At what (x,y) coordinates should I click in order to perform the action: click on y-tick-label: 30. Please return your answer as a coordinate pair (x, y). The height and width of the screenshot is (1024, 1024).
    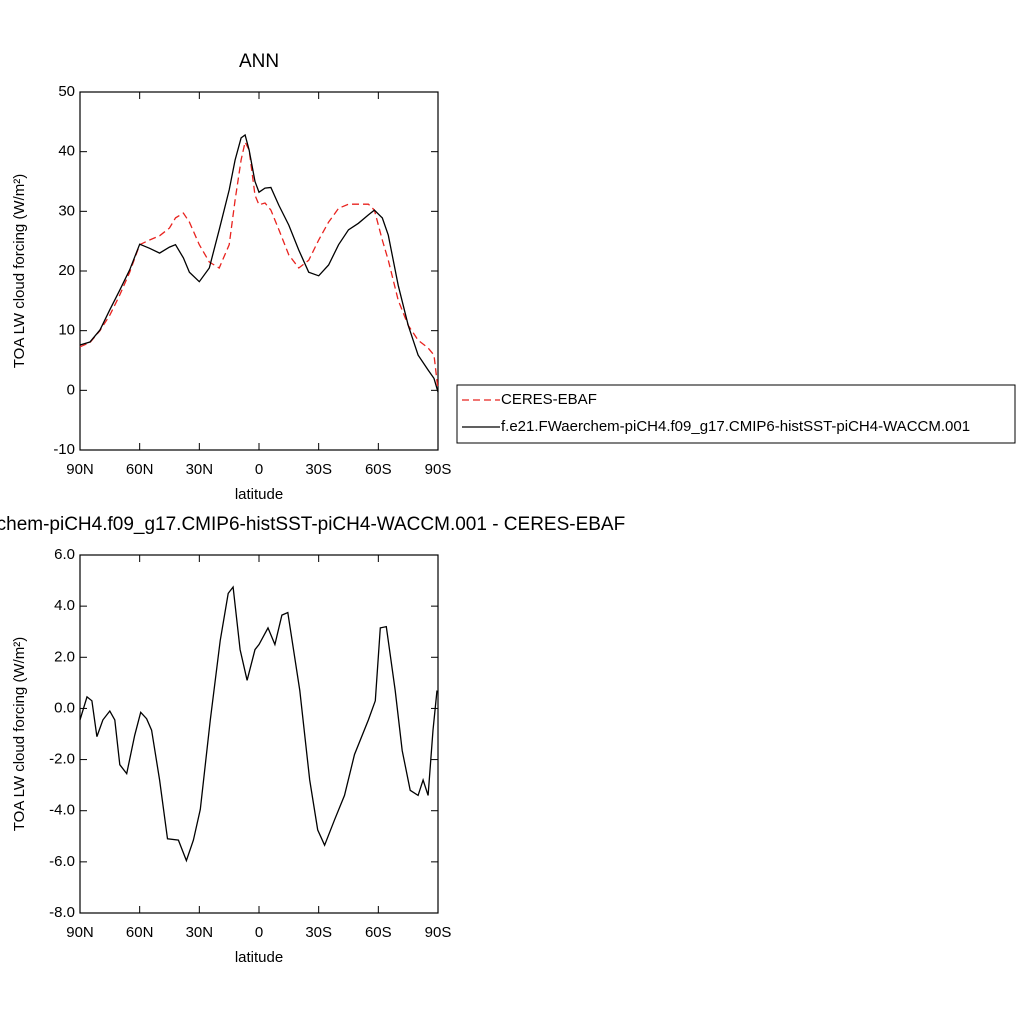
    Looking at the image, I should click on (66, 210).